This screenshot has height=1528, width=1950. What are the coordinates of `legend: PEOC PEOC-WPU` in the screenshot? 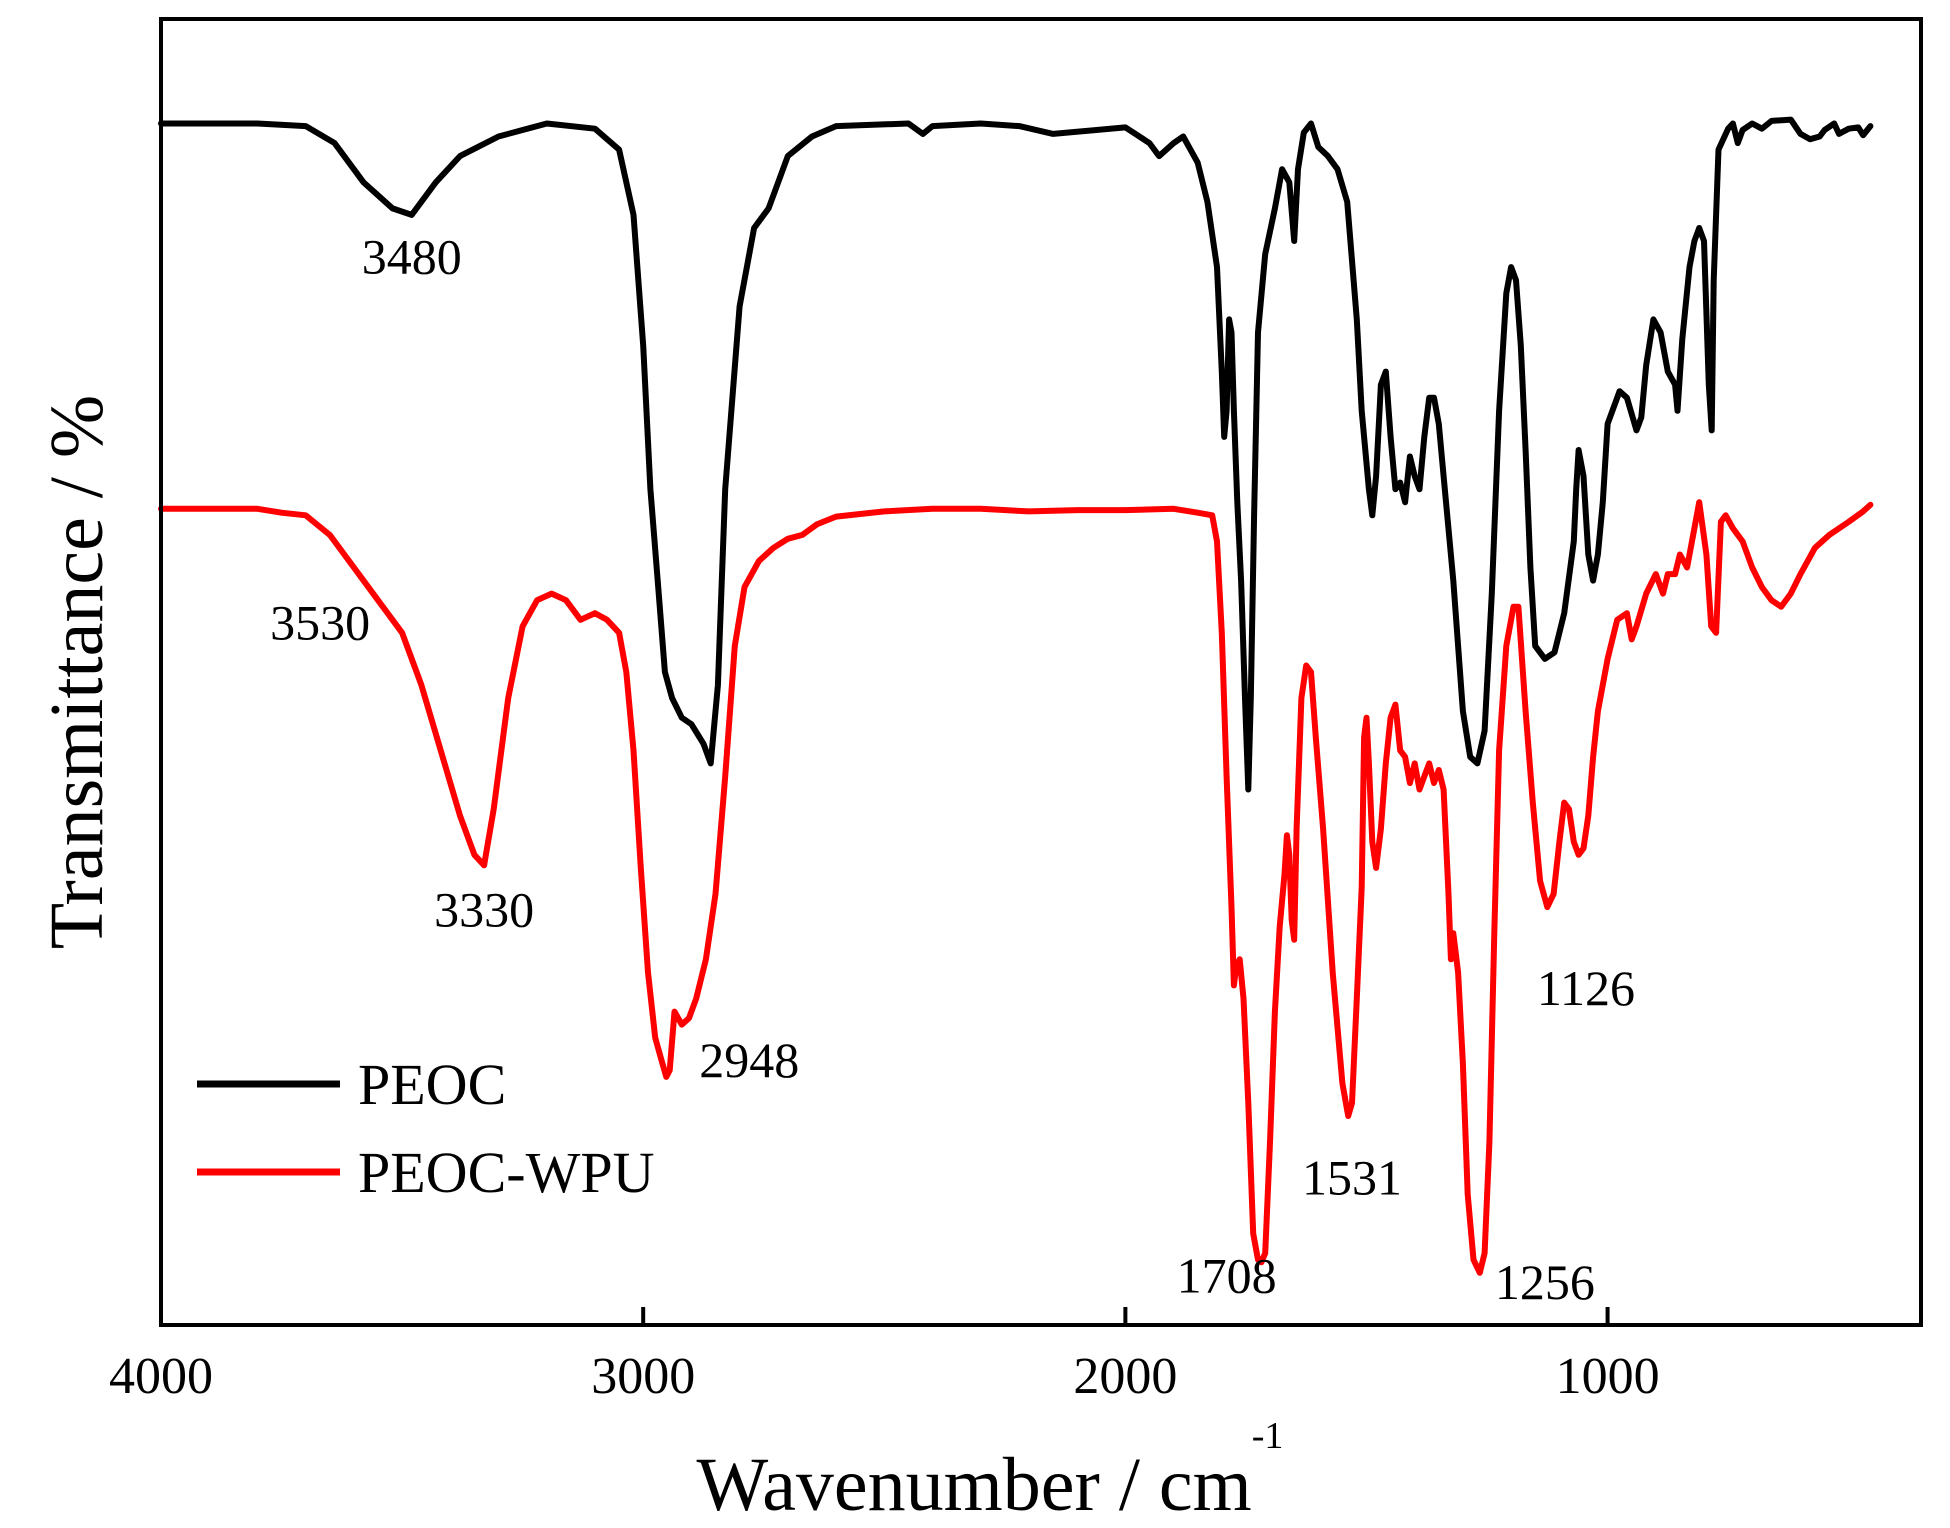 It's located at (425, 1128).